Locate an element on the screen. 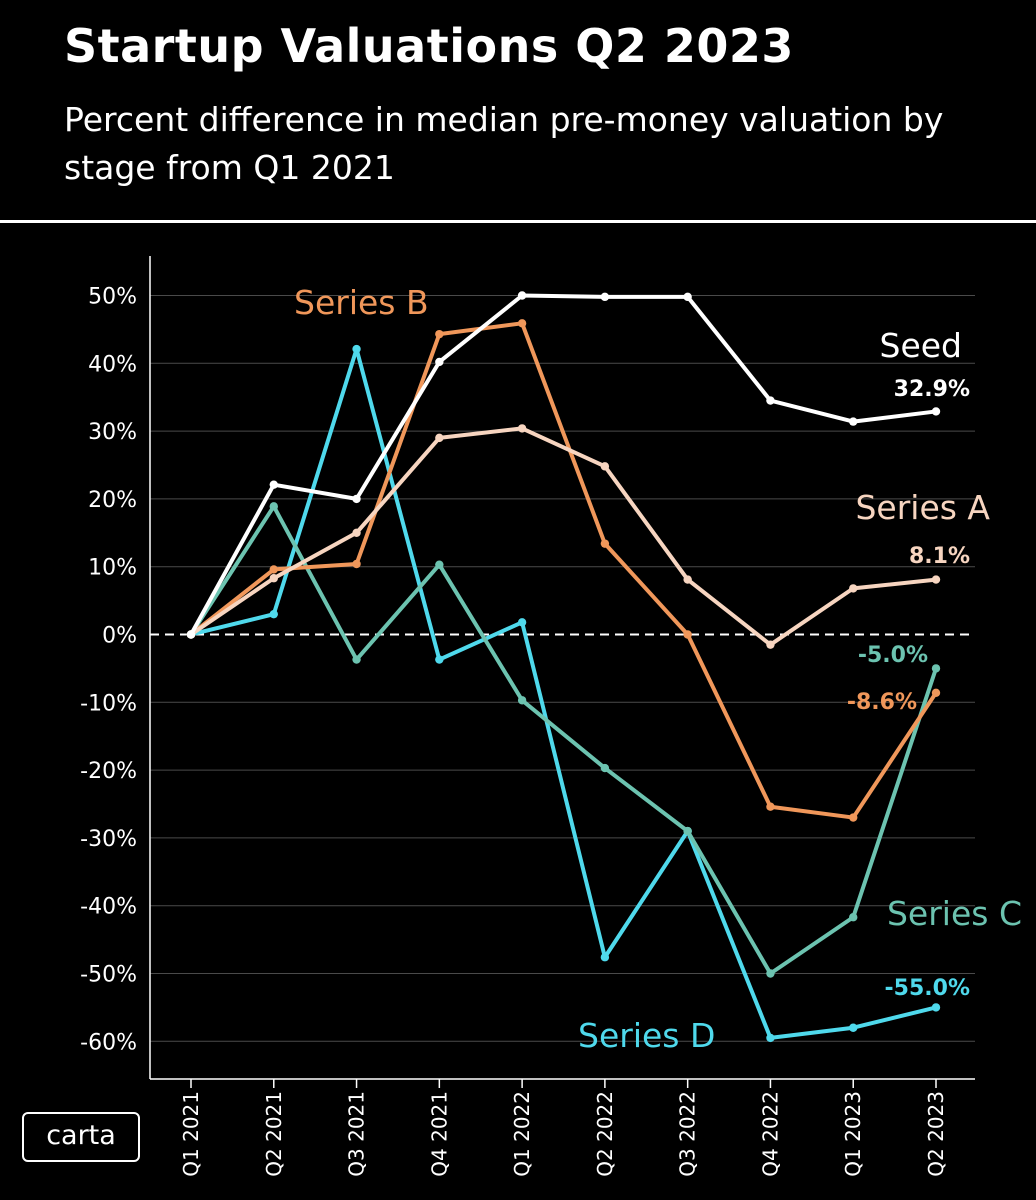  x-tick-label: Q1 2021 is located at coordinates (191, 1134).